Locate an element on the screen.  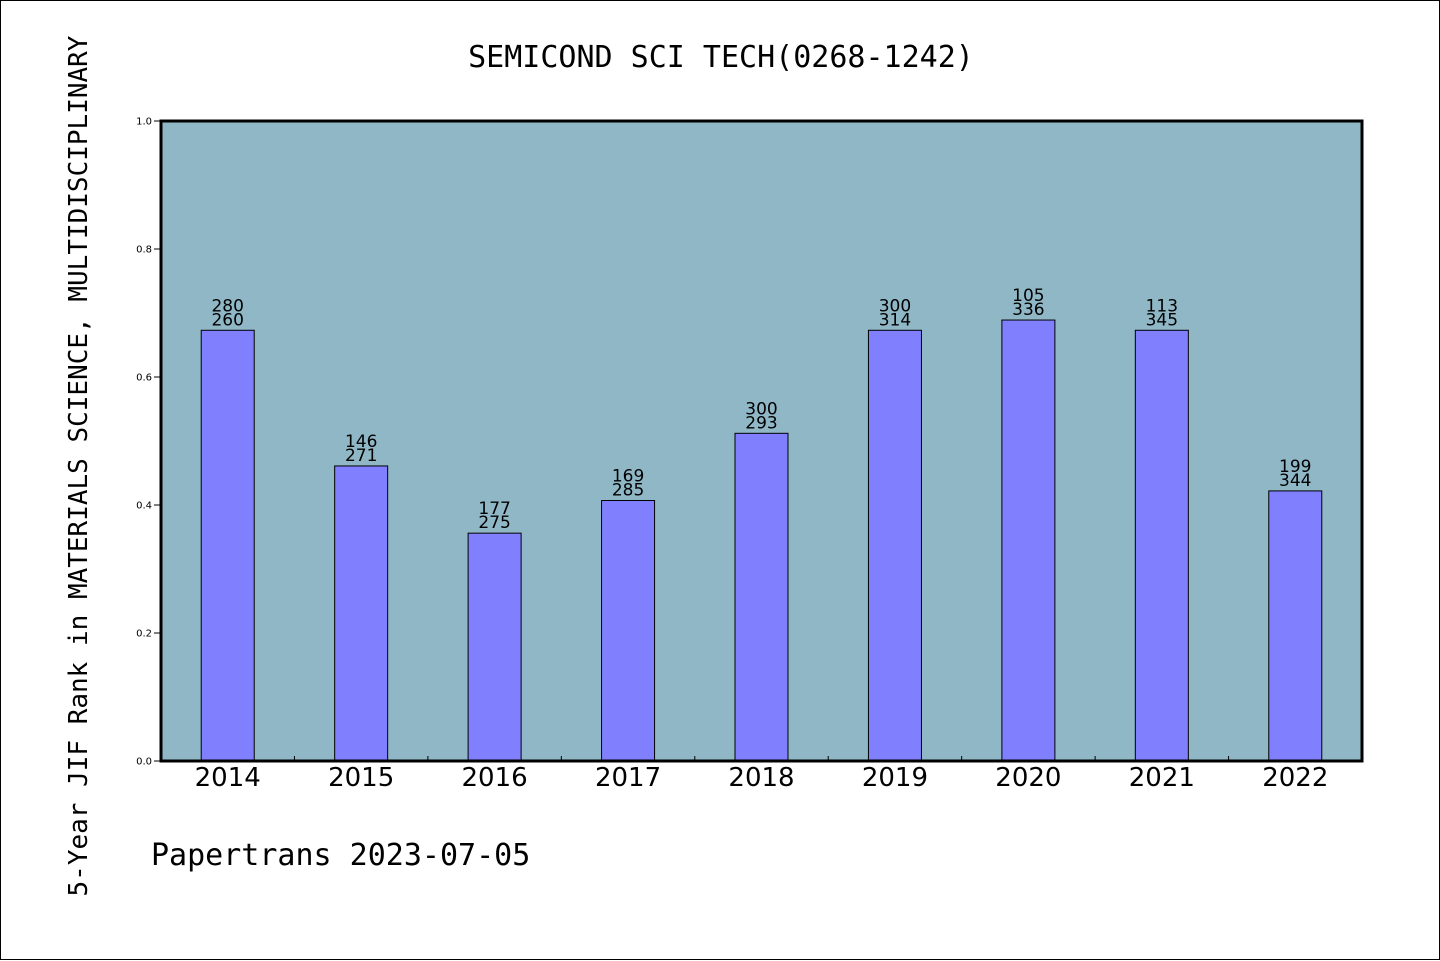
bar-label-bottom-2017: 285 is located at coordinates (628, 491).